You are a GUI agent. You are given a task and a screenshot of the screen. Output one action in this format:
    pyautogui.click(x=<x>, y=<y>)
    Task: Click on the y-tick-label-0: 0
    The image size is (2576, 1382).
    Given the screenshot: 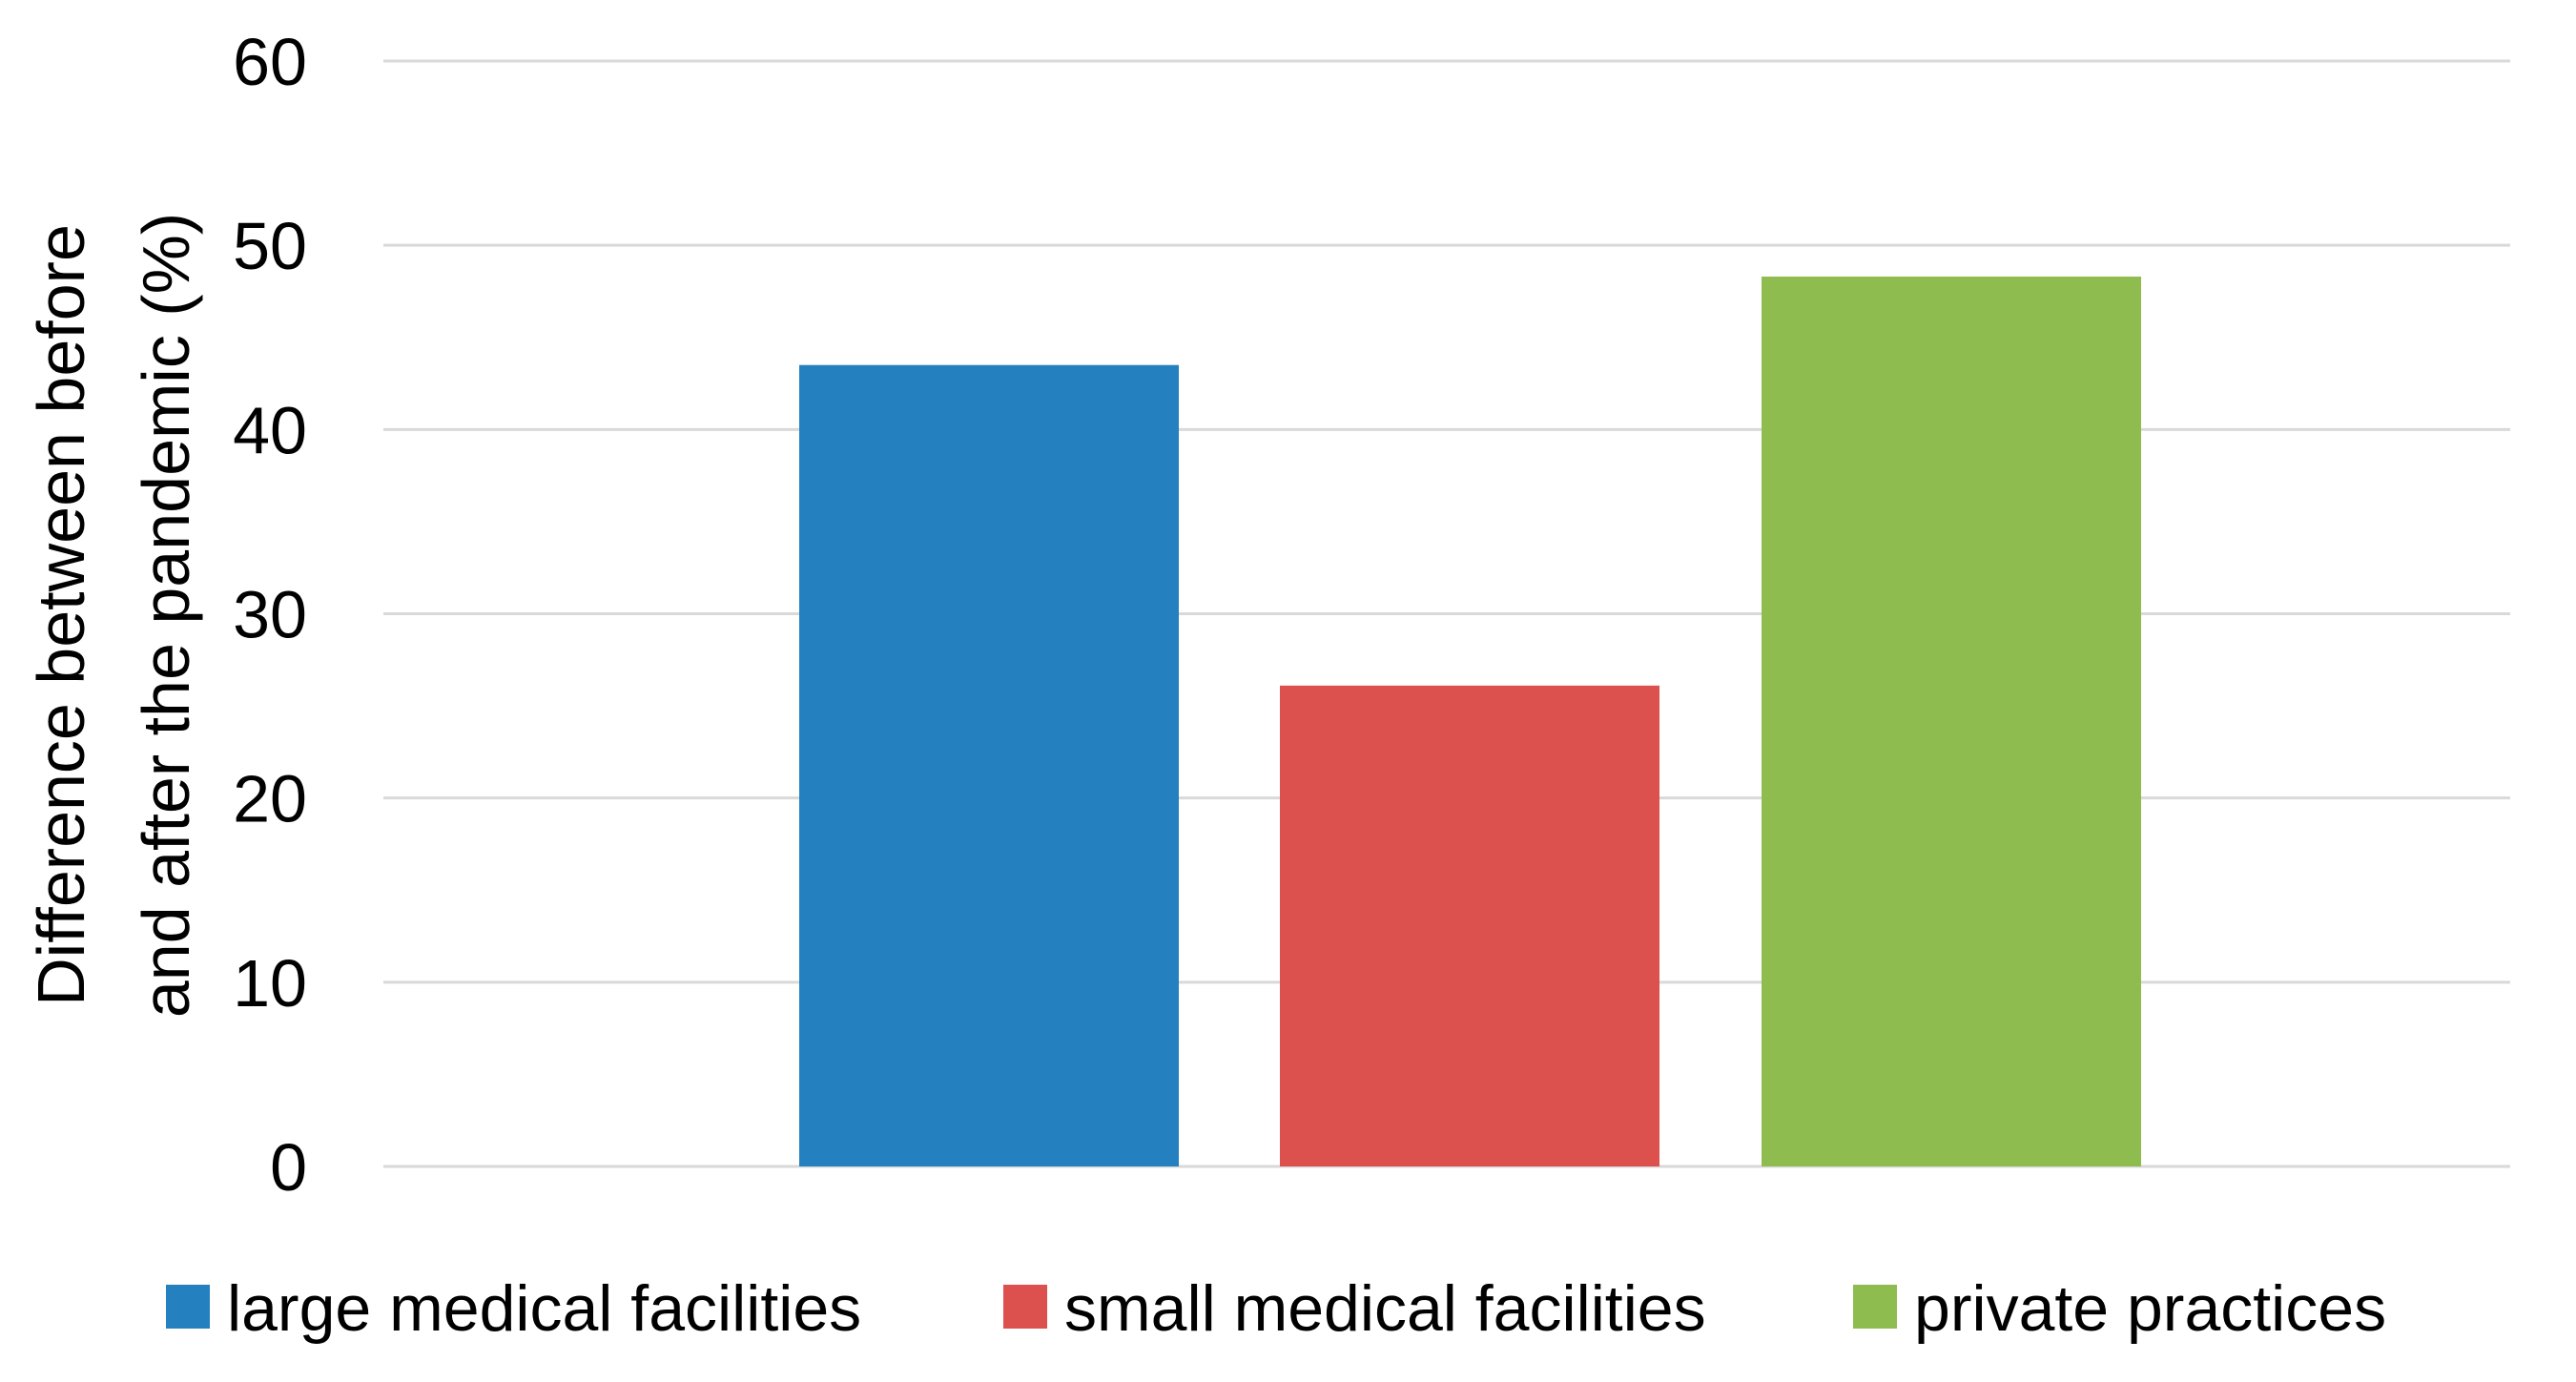 What is the action you would take?
    pyautogui.click(x=288, y=1167)
    